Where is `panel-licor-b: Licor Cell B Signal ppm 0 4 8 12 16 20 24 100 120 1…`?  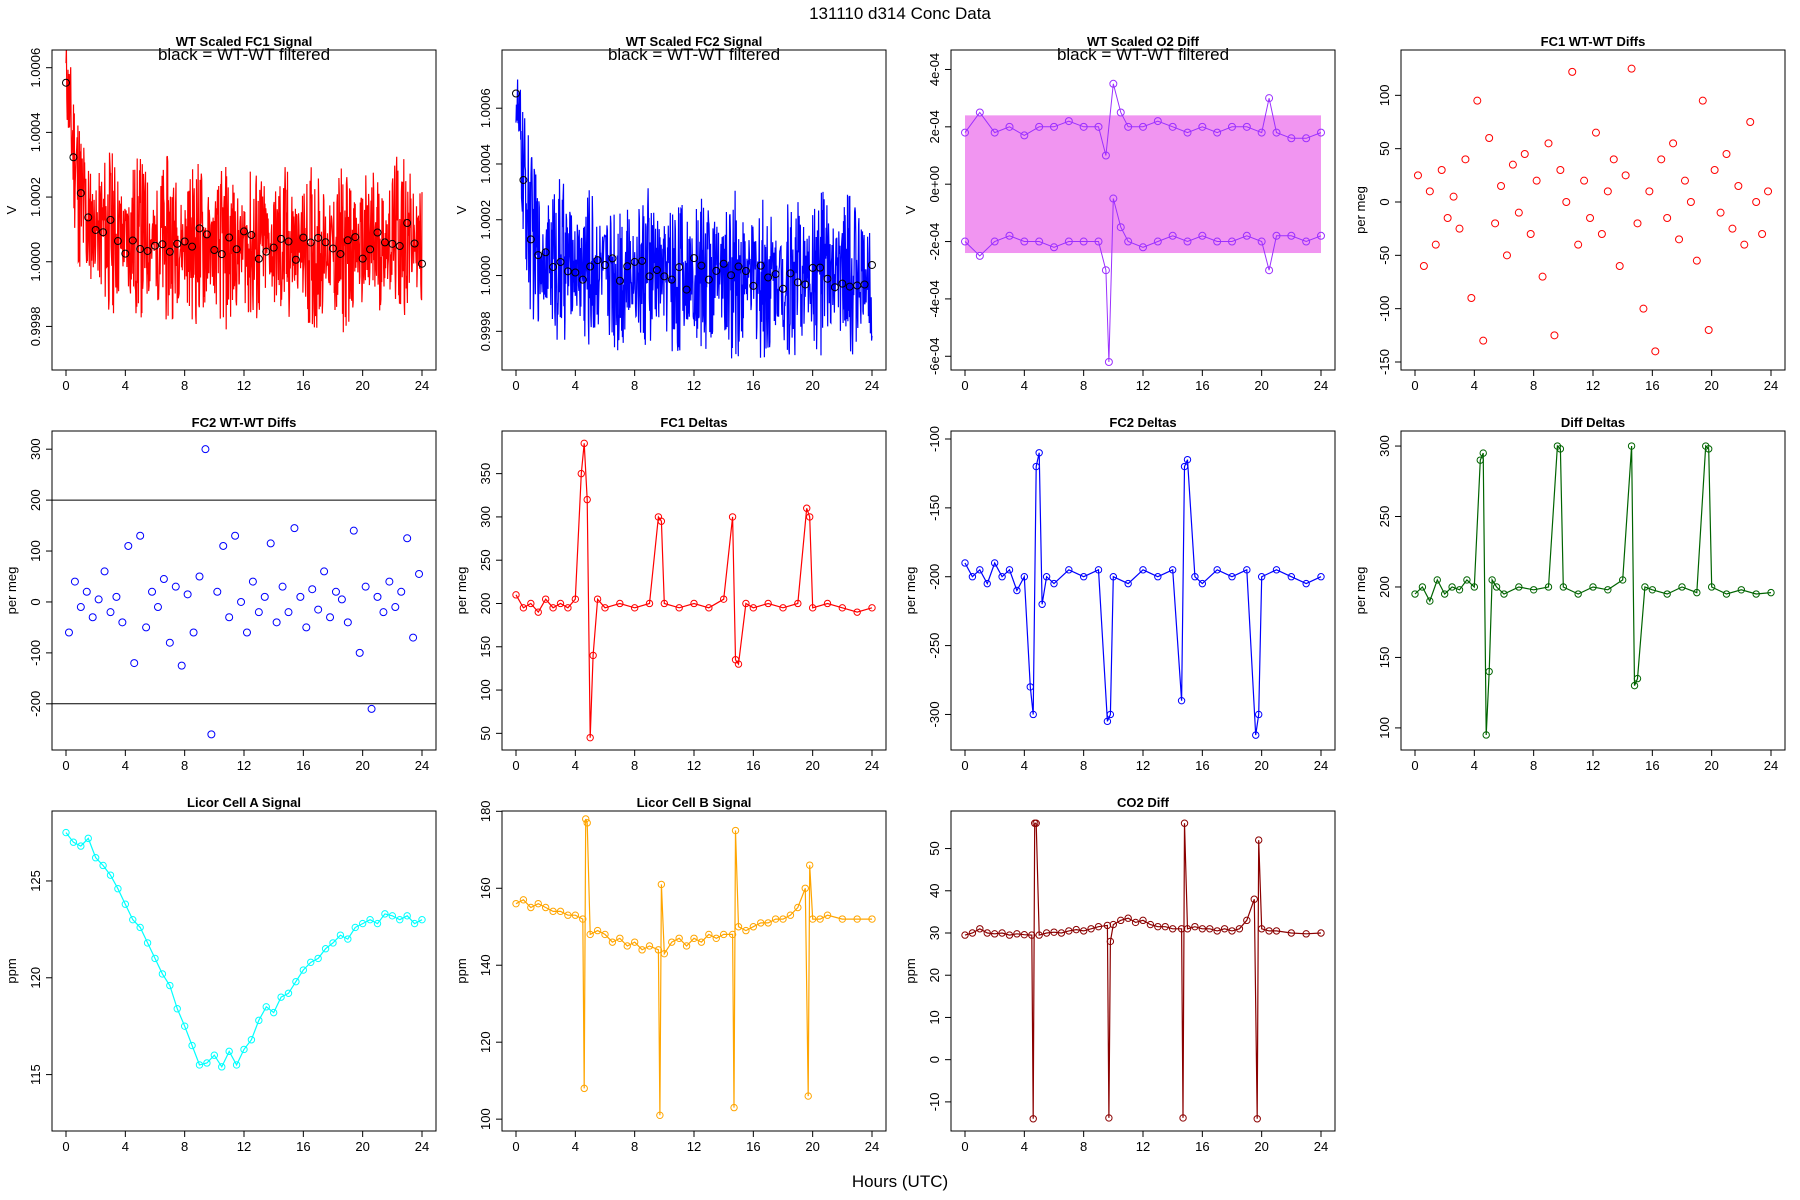 panel-licor-b: Licor Cell B Signal ppm 0 4 8 12 16 20 24 100 120 1… is located at coordinates (670, 974).